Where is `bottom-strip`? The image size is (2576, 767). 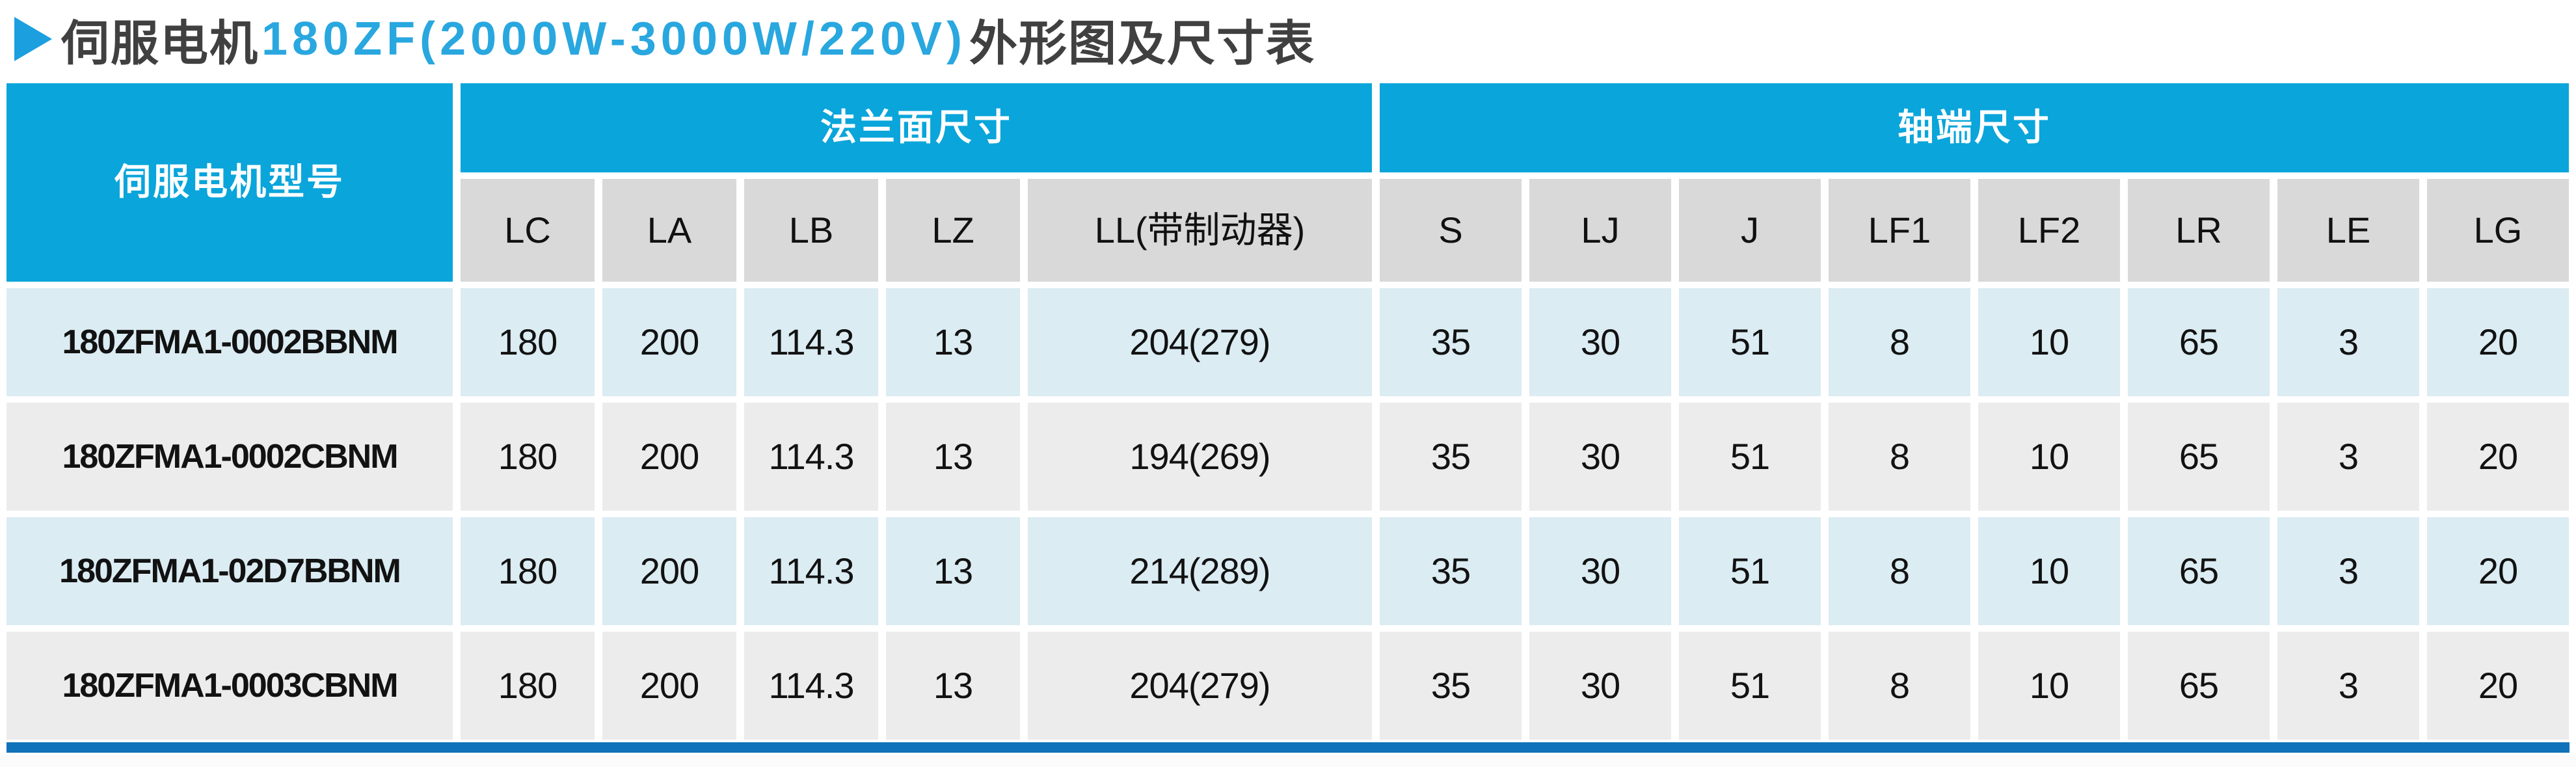 bottom-strip is located at coordinates (1288, 761).